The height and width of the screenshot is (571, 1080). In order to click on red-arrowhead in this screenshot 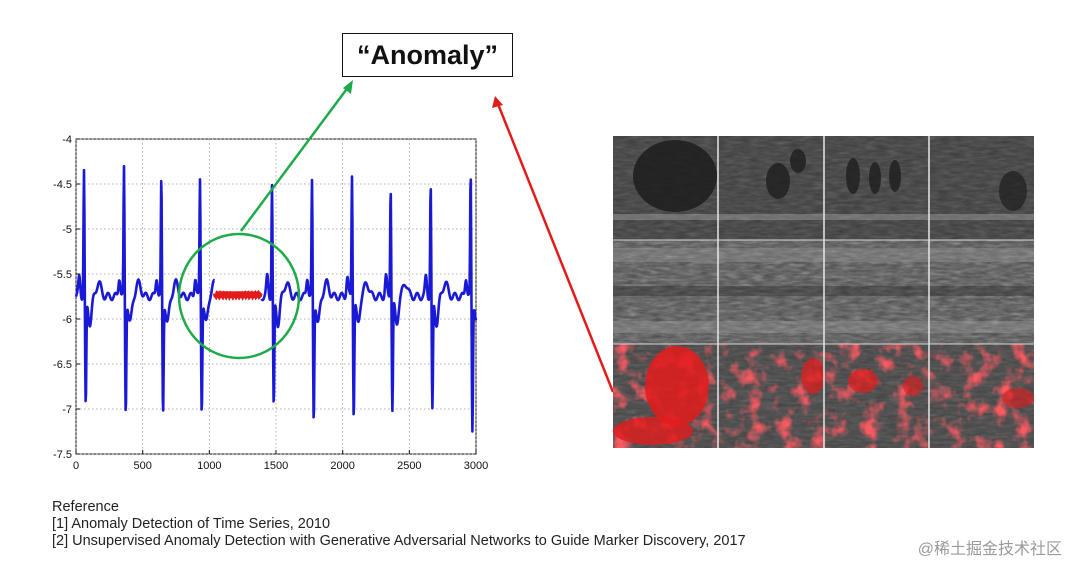, I will do `click(497, 102)`.